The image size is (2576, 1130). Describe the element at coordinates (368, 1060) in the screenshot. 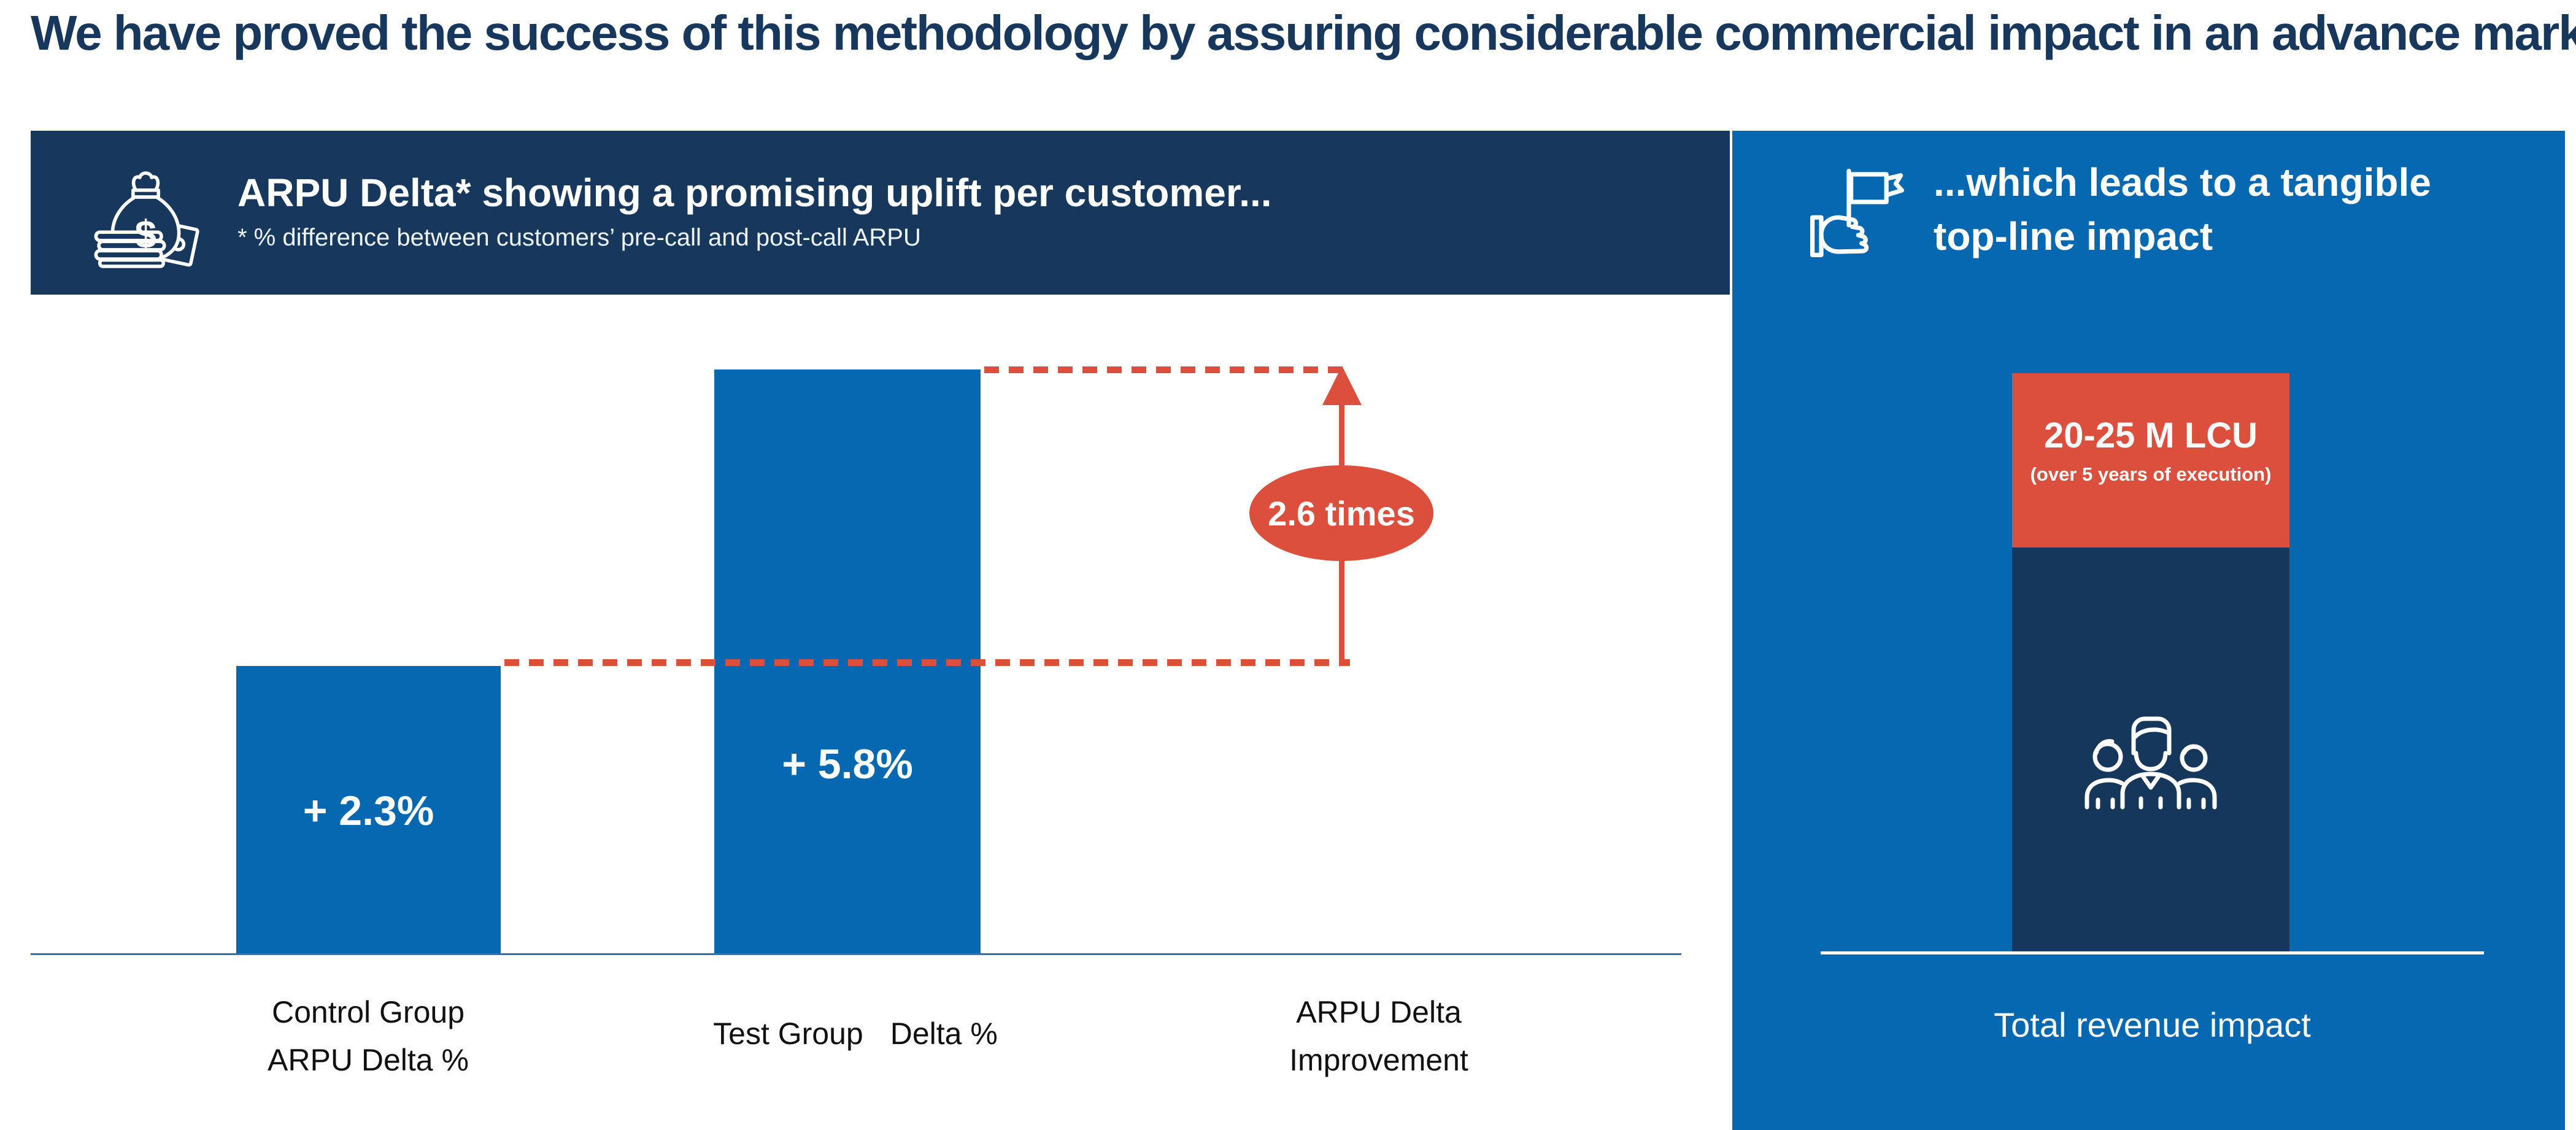

I see `control-group-label-line2: ARPU Delta %` at that location.